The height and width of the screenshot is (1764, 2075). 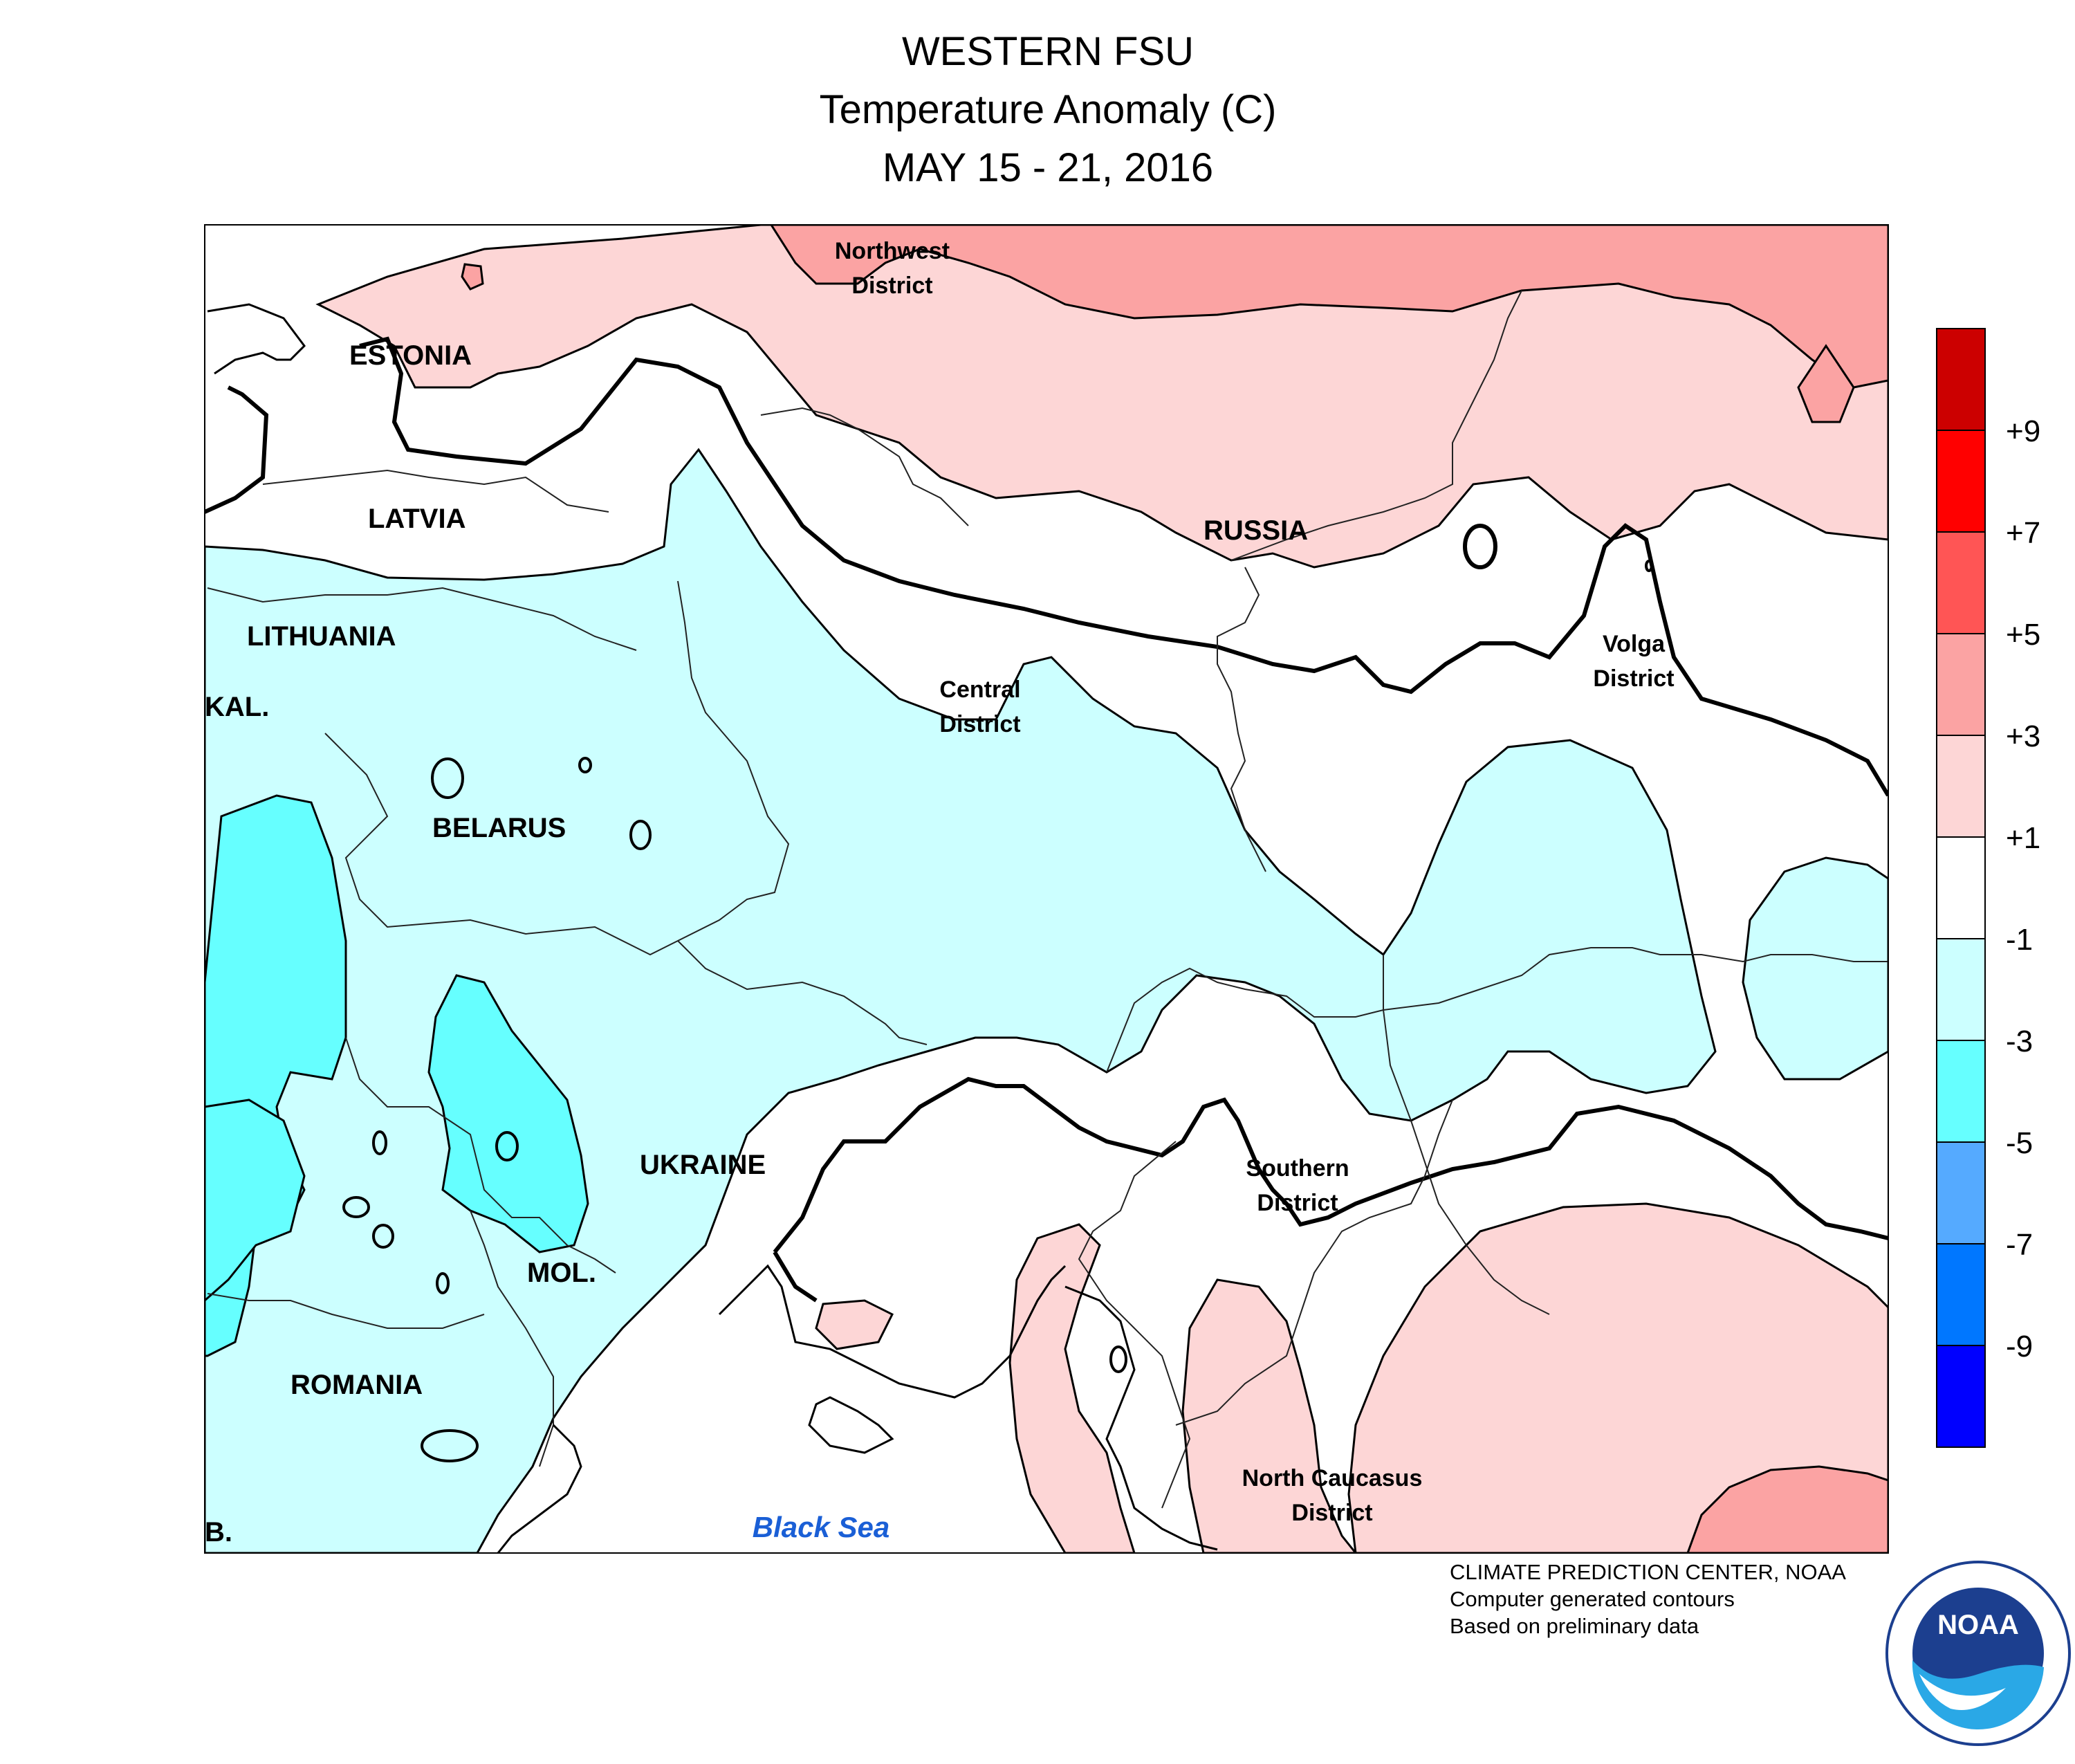 What do you see at coordinates (1978, 1625) in the screenshot?
I see `noaa-logo-text: NOAA` at bounding box center [1978, 1625].